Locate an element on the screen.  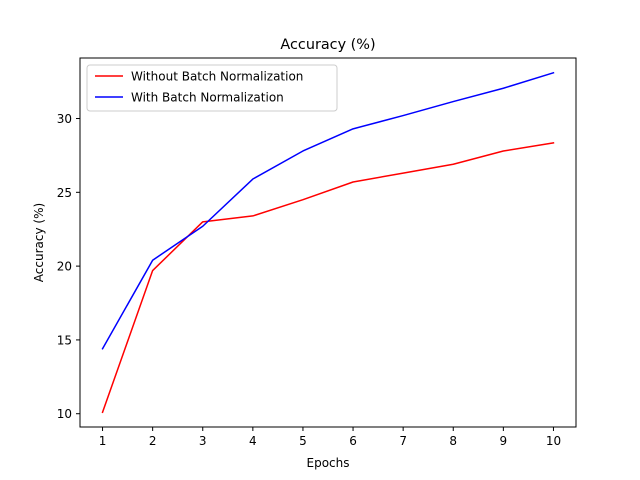
x-tick-label: 8 is located at coordinates (453, 441).